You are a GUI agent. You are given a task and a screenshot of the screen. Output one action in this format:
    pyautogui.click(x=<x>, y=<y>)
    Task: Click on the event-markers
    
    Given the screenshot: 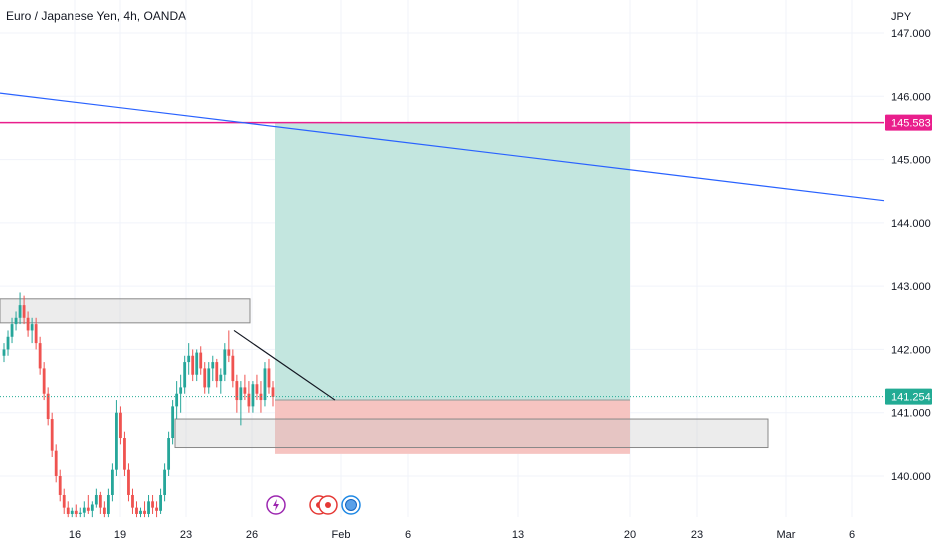 What is the action you would take?
    pyautogui.click(x=313, y=505)
    